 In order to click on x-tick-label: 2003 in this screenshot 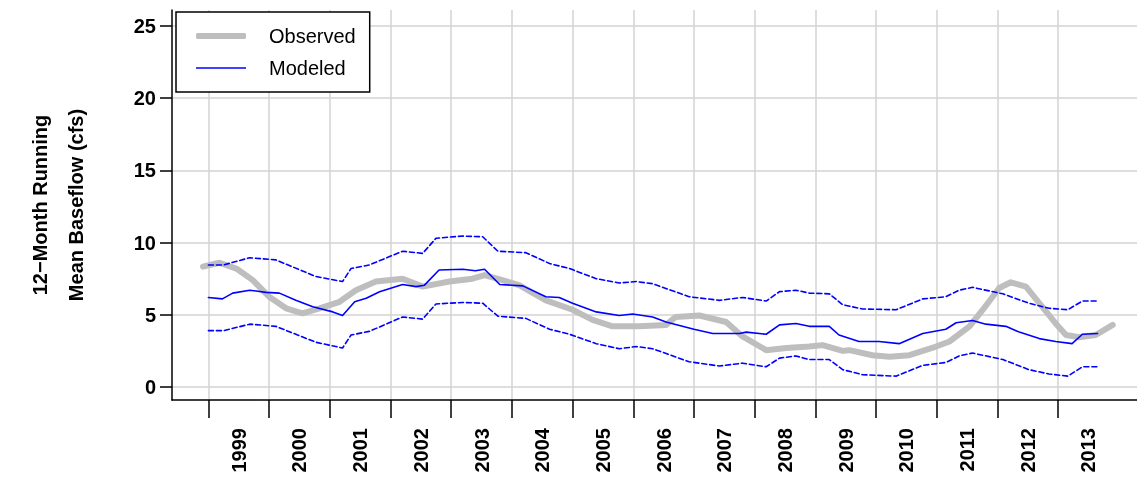, I will do `click(481, 450)`.